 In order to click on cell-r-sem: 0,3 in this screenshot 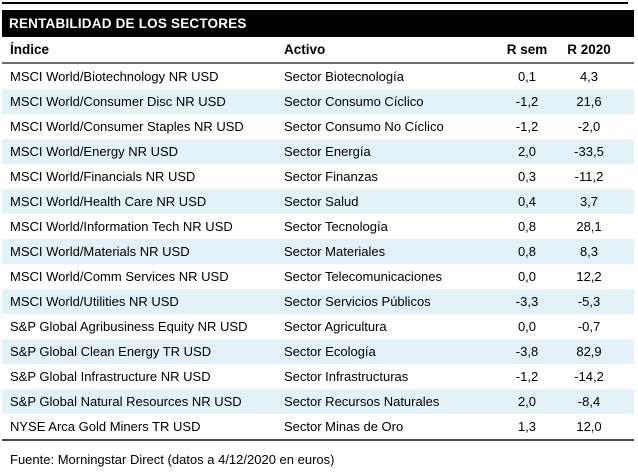, I will do `click(527, 176)`.